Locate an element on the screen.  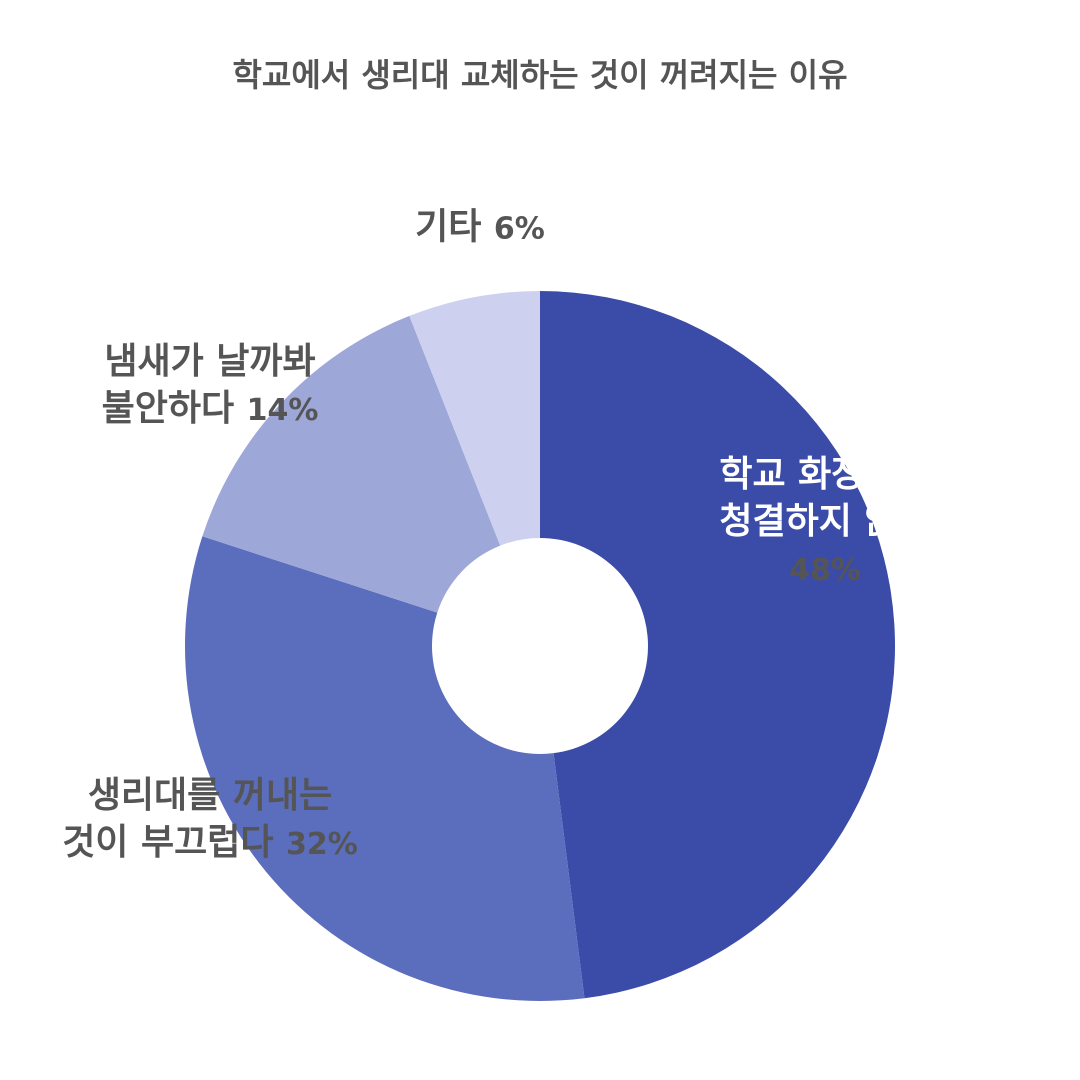
category-label: 냄새가 날까봐 불안하다 is located at coordinates (208, 385).